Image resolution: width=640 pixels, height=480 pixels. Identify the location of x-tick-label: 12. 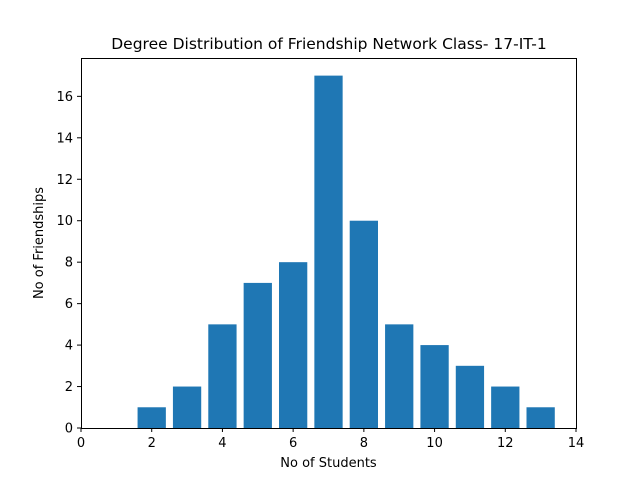
(505, 443).